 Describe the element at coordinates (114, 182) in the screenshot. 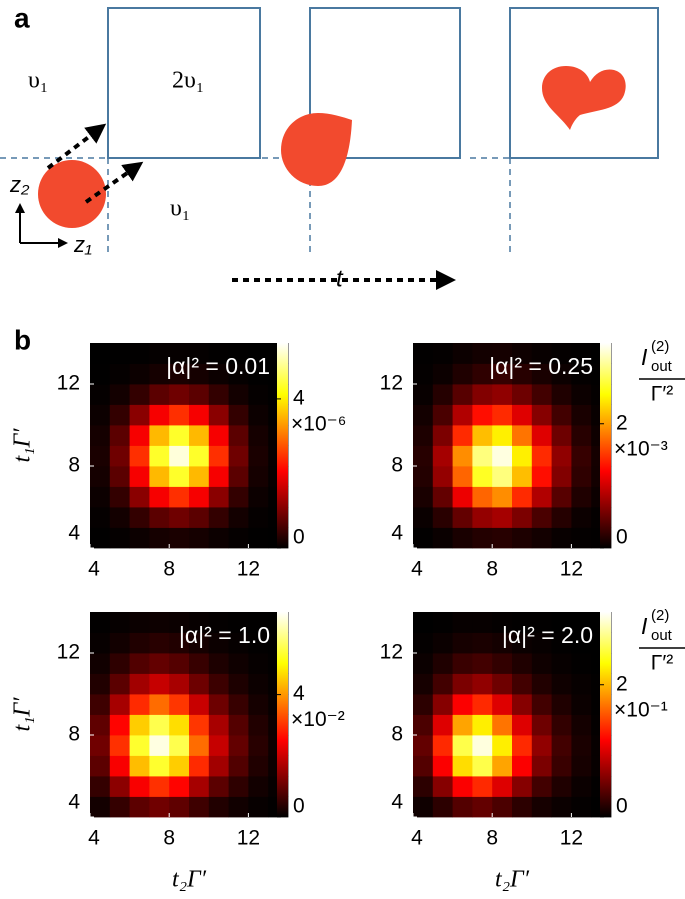

I see `arrow` at that location.